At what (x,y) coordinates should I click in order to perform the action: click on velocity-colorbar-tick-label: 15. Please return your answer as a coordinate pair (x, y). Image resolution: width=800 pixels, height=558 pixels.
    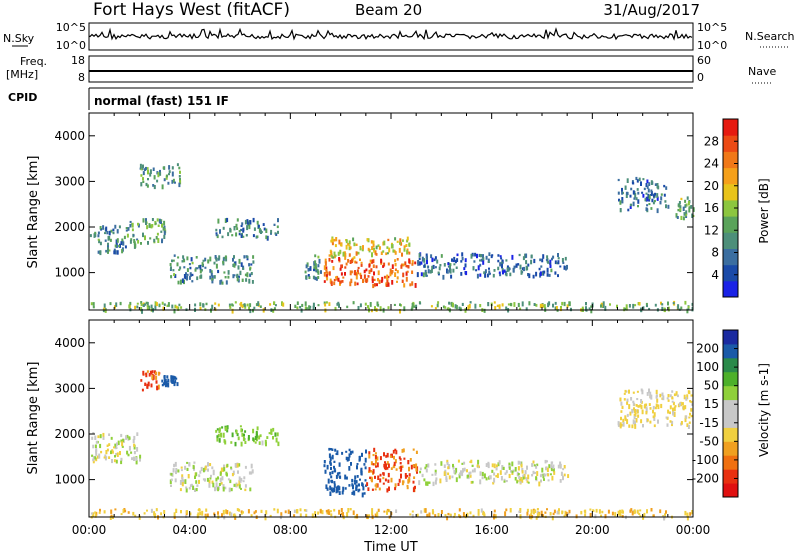
    Looking at the image, I should click on (711, 404).